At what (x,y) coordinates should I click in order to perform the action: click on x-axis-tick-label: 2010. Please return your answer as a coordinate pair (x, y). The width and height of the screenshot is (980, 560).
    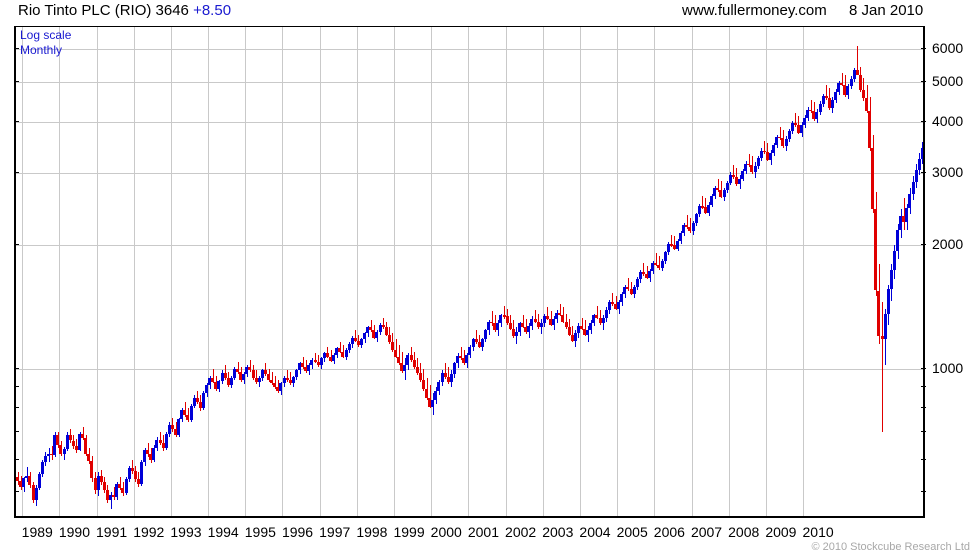
    Looking at the image, I should click on (818, 532).